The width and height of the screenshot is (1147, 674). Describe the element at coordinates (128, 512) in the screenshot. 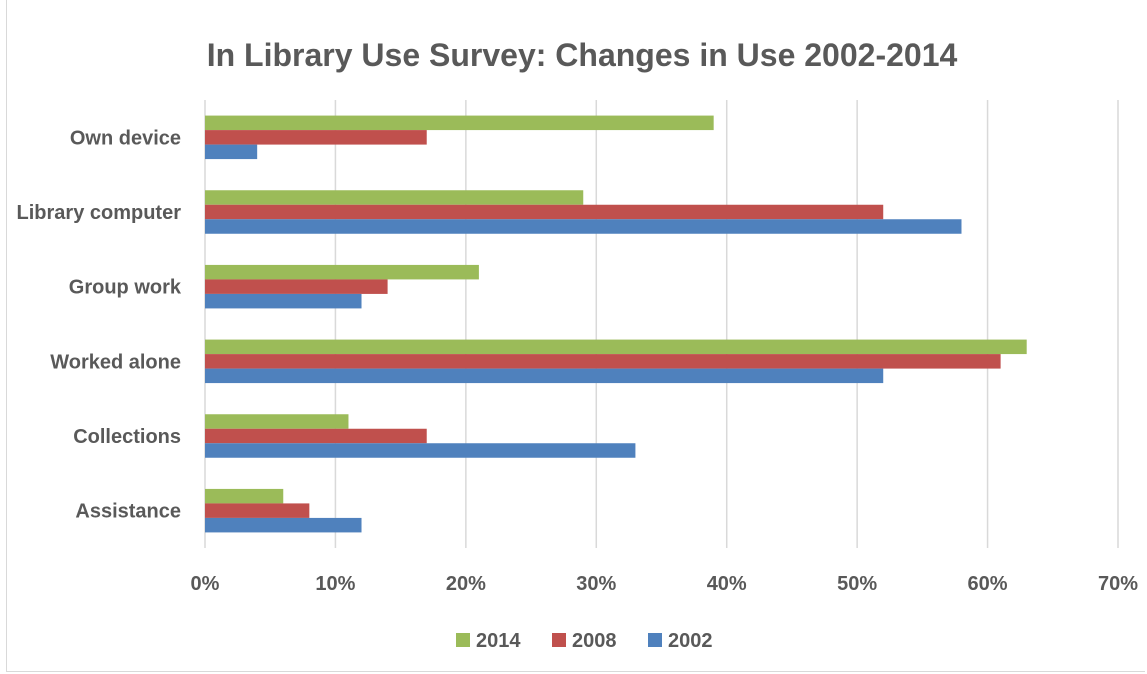

I see `category-label: Assistance` at that location.